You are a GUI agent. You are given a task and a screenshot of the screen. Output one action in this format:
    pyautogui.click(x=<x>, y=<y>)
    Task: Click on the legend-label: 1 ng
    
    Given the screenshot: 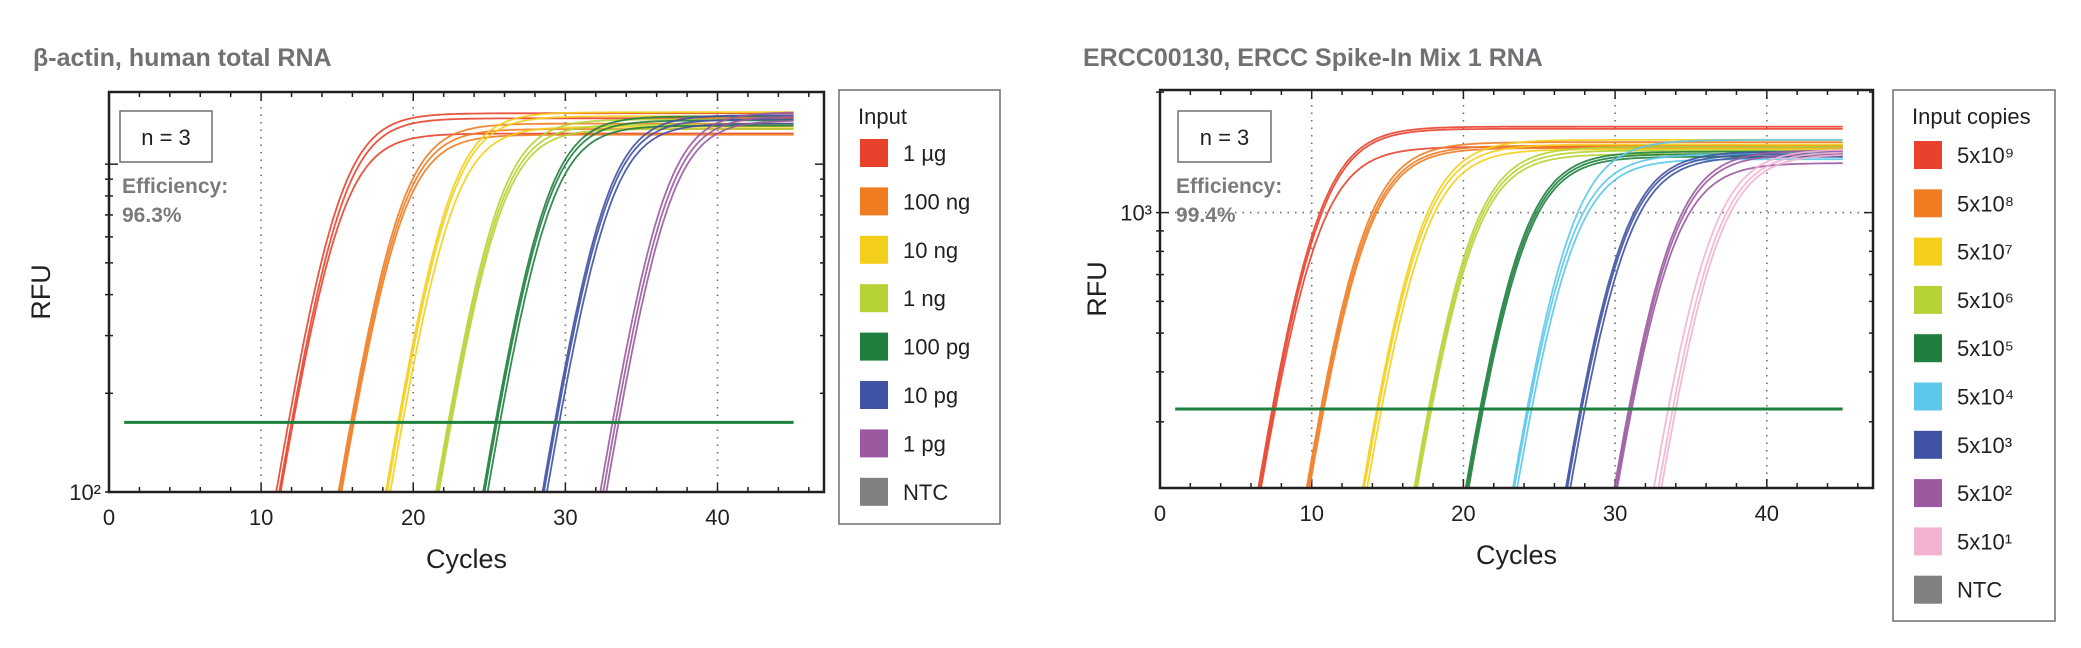 What is the action you would take?
    pyautogui.click(x=924, y=298)
    